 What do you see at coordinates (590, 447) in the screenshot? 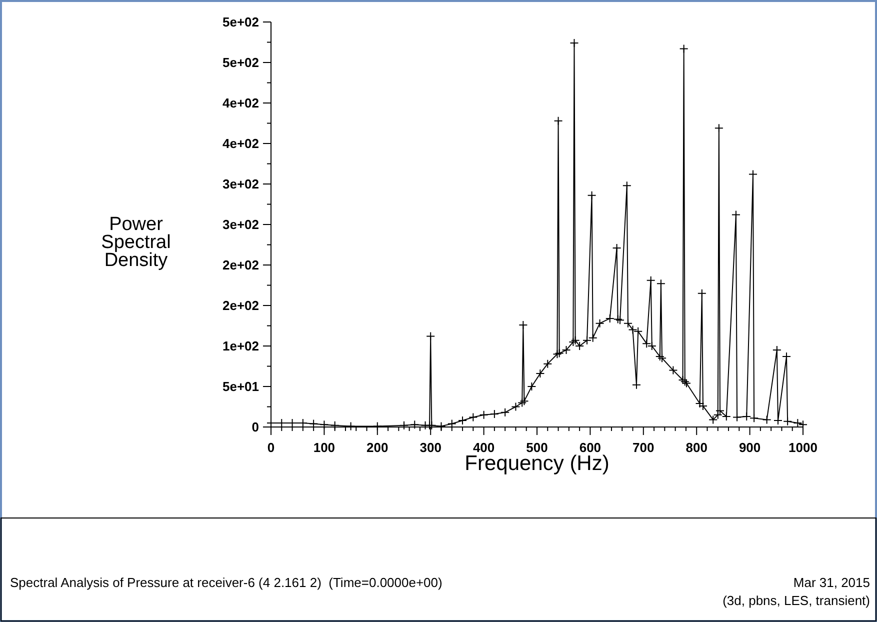
I see `x-tick-label: 600` at bounding box center [590, 447].